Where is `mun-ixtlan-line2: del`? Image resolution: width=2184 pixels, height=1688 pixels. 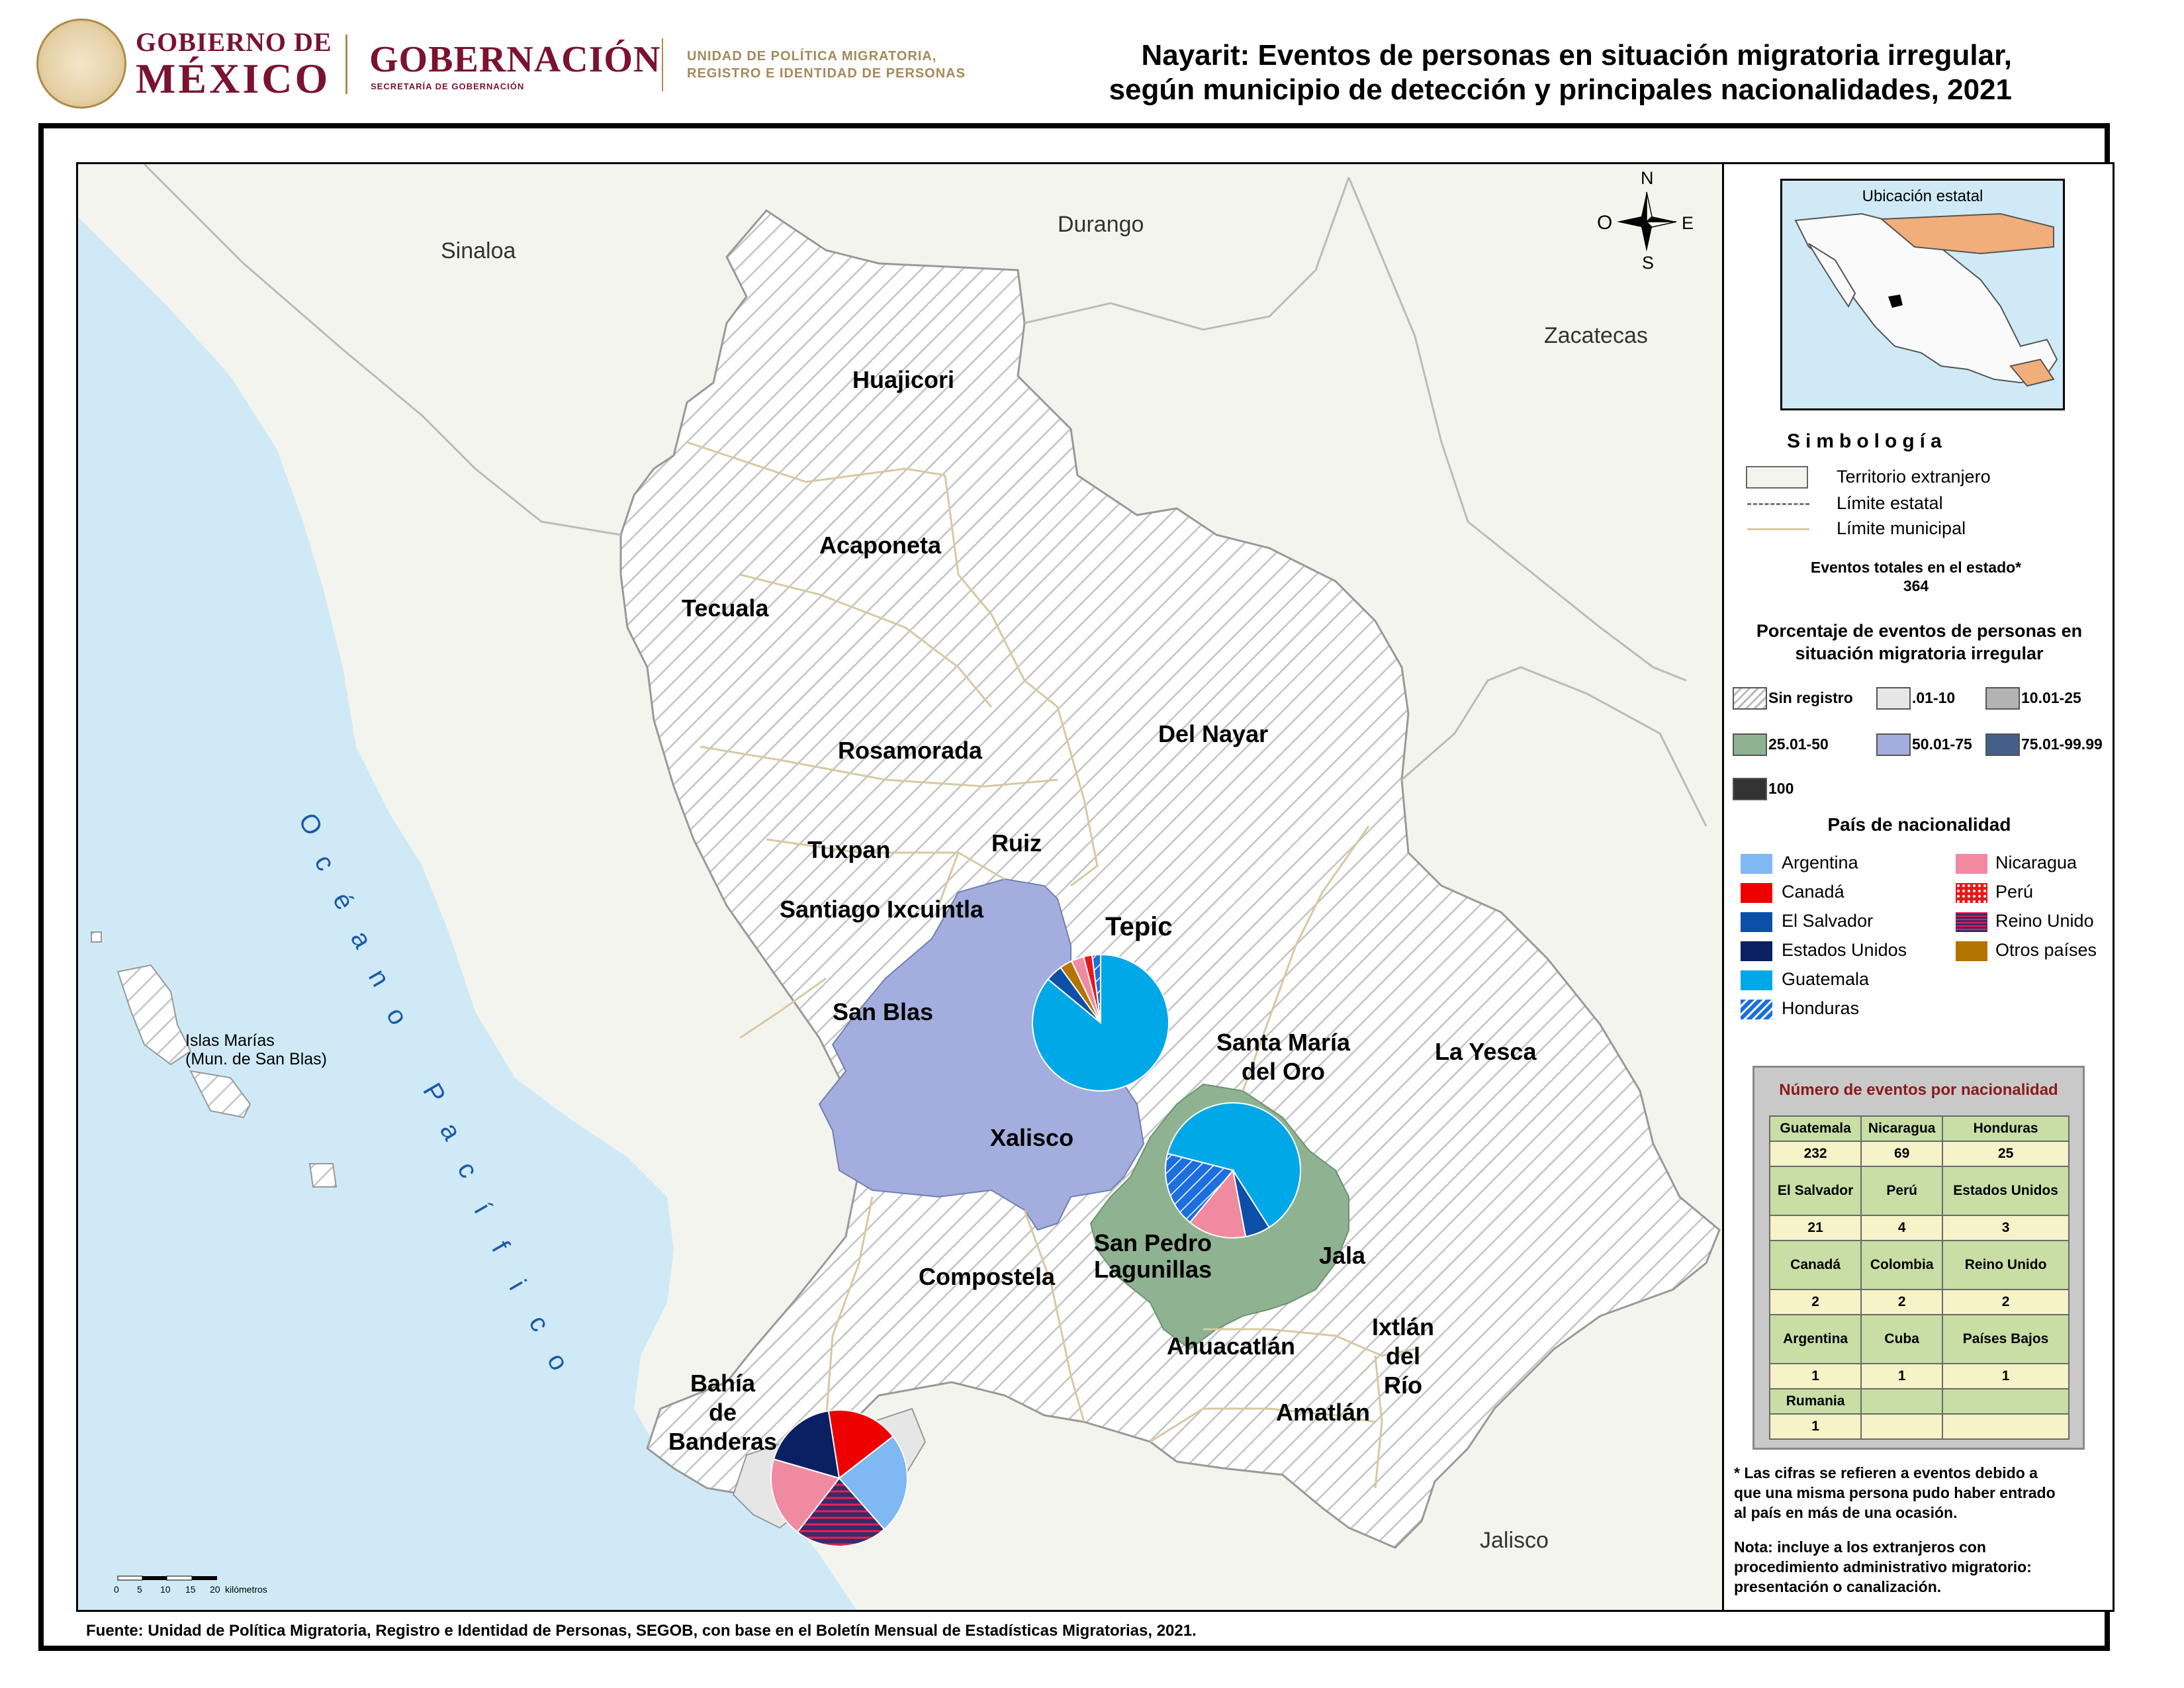 mun-ixtlan-line2: del is located at coordinates (1403, 1356).